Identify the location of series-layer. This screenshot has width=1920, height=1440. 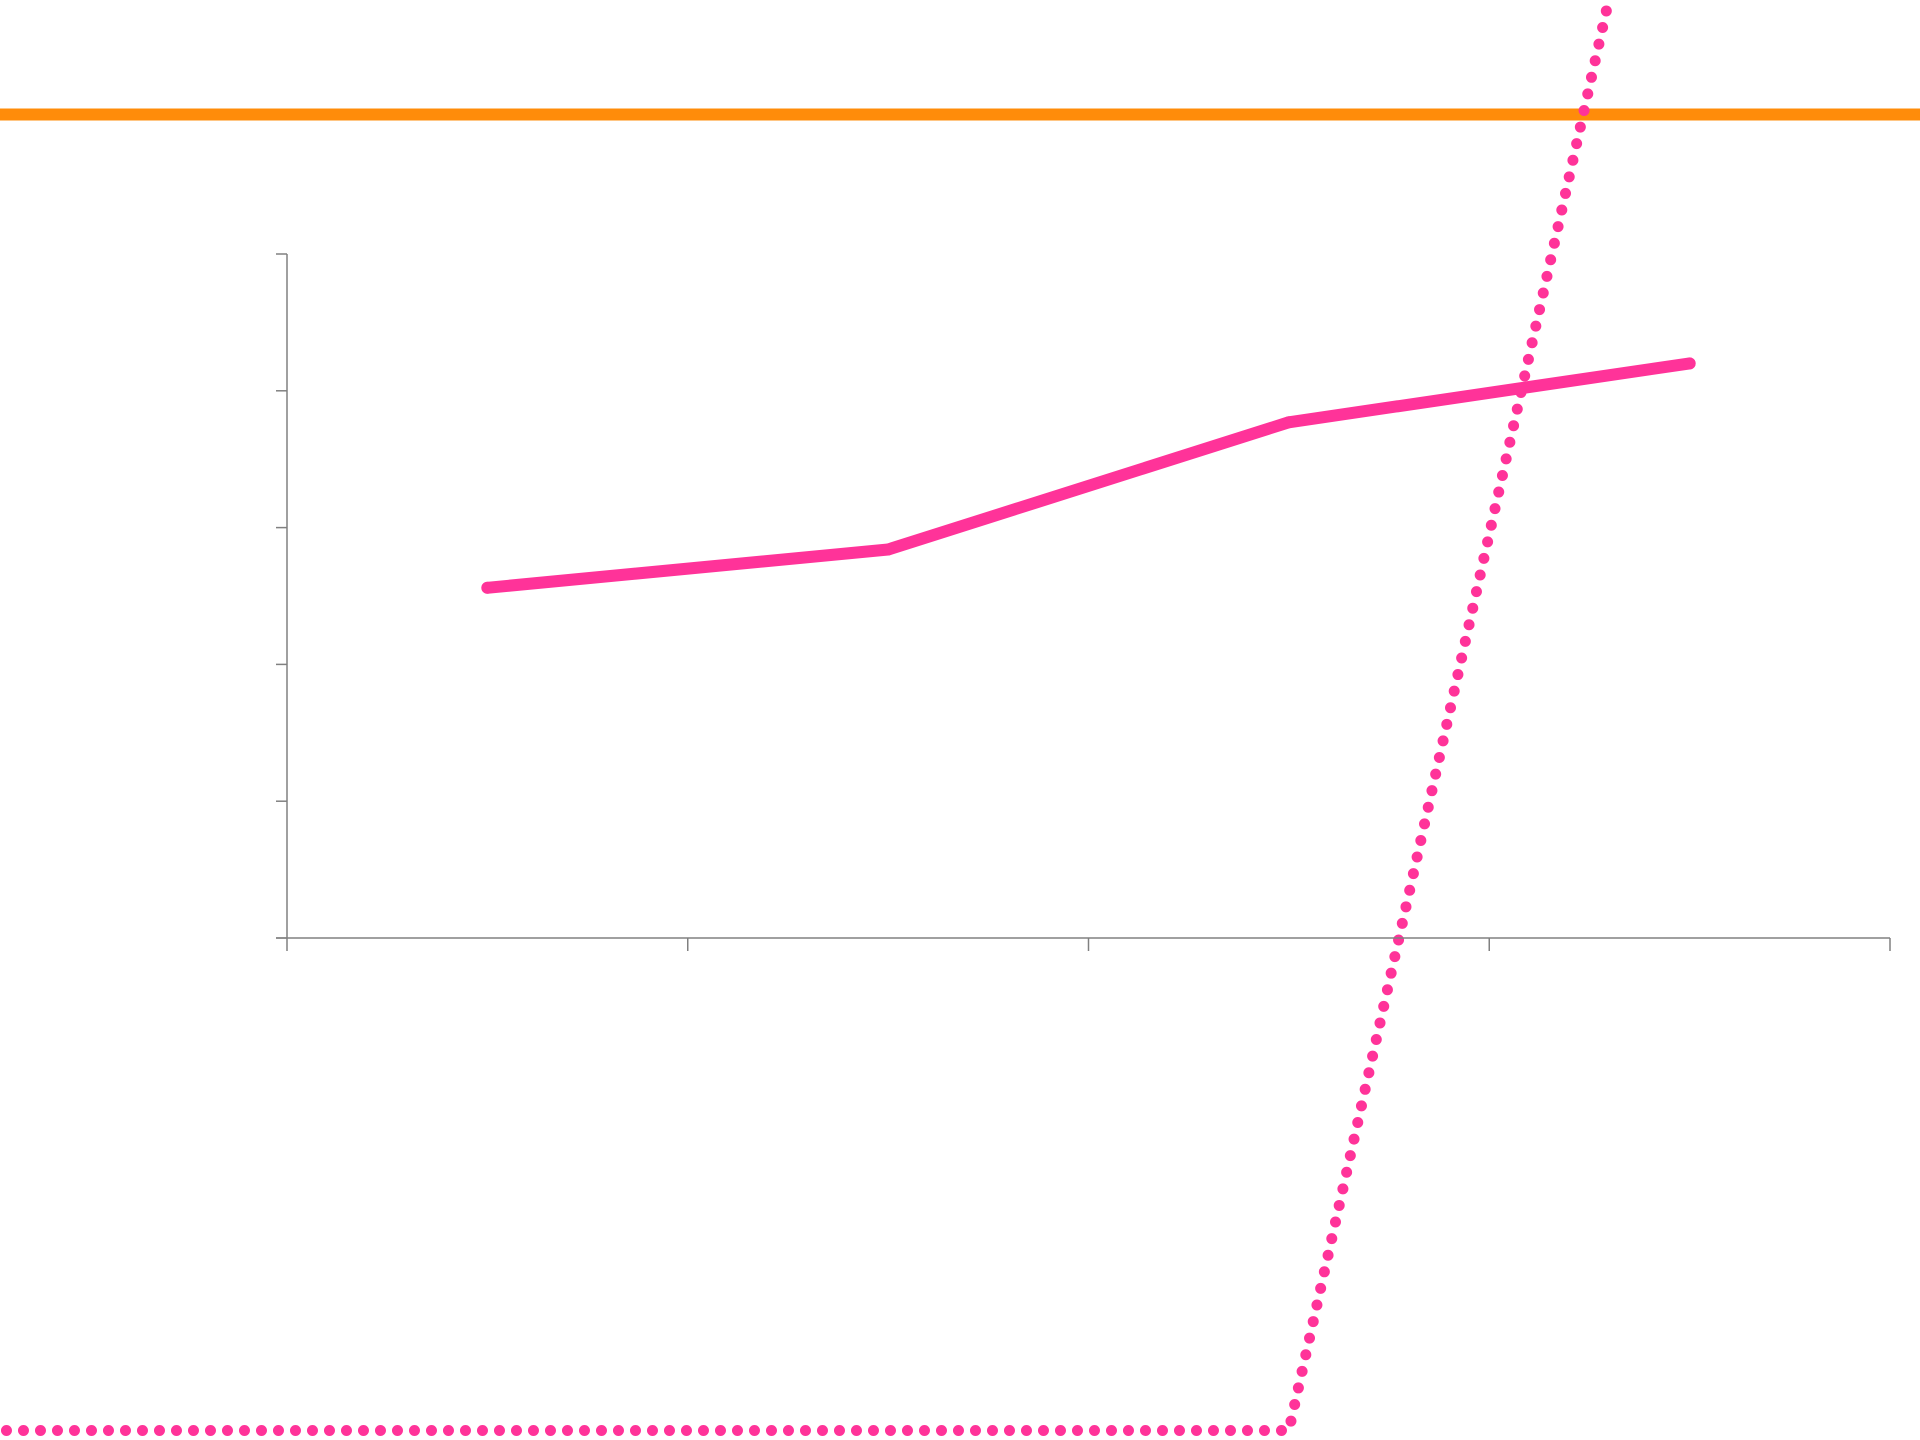
(1088, 475).